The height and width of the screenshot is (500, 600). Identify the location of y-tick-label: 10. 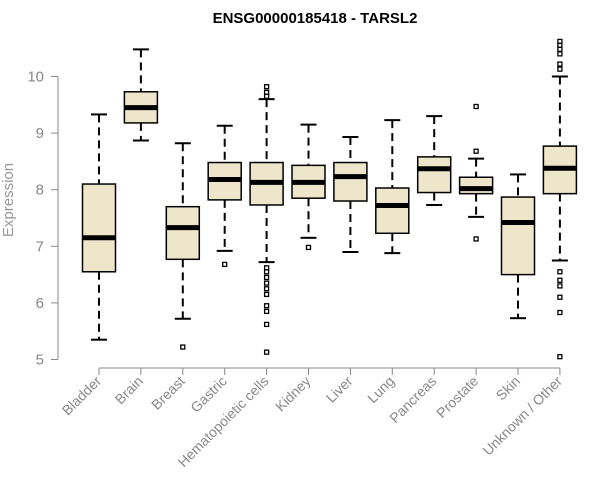
(35, 77).